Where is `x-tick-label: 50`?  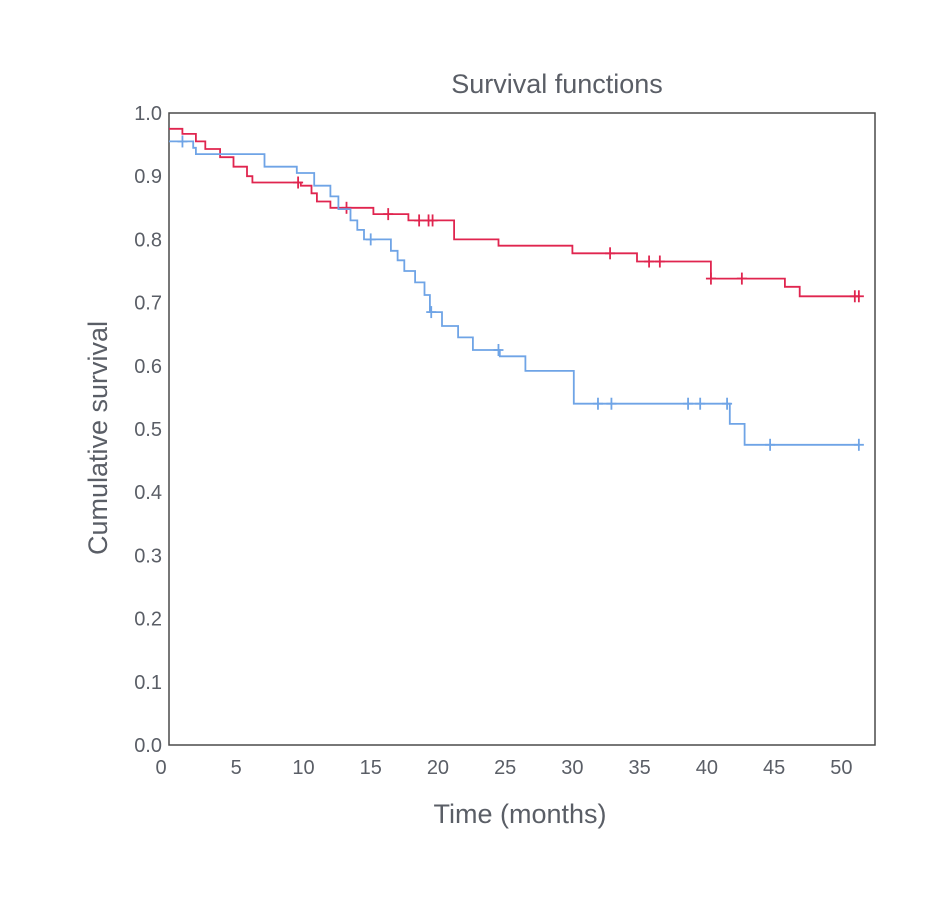
x-tick-label: 50 is located at coordinates (841, 768).